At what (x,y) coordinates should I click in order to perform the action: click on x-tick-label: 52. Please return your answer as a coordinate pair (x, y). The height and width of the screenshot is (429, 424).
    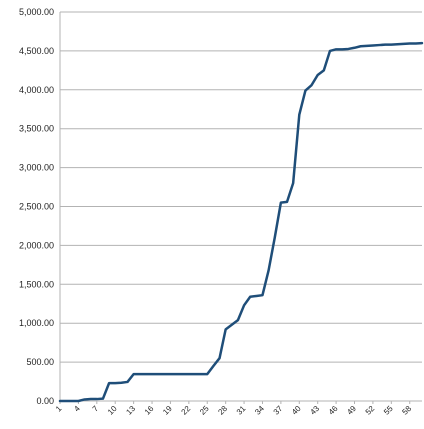
    Looking at the image, I should click on (370, 410).